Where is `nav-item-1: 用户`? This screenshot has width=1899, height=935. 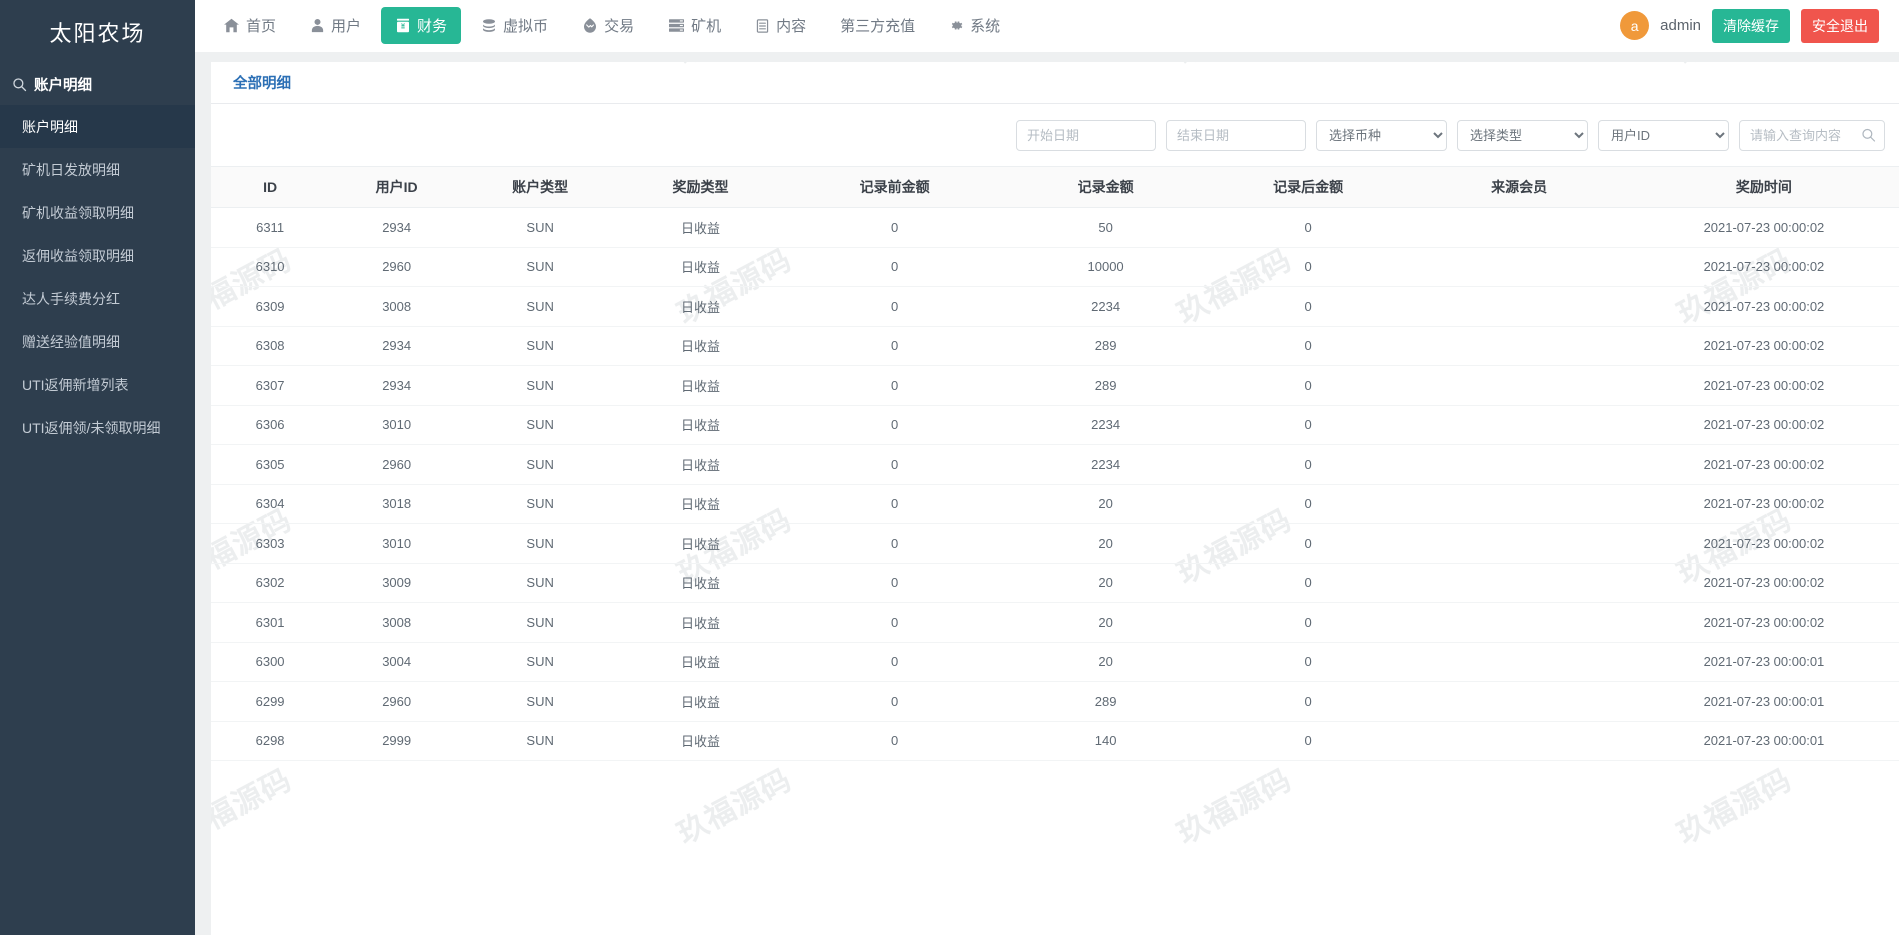
nav-item-1: 用户 is located at coordinates (335, 25).